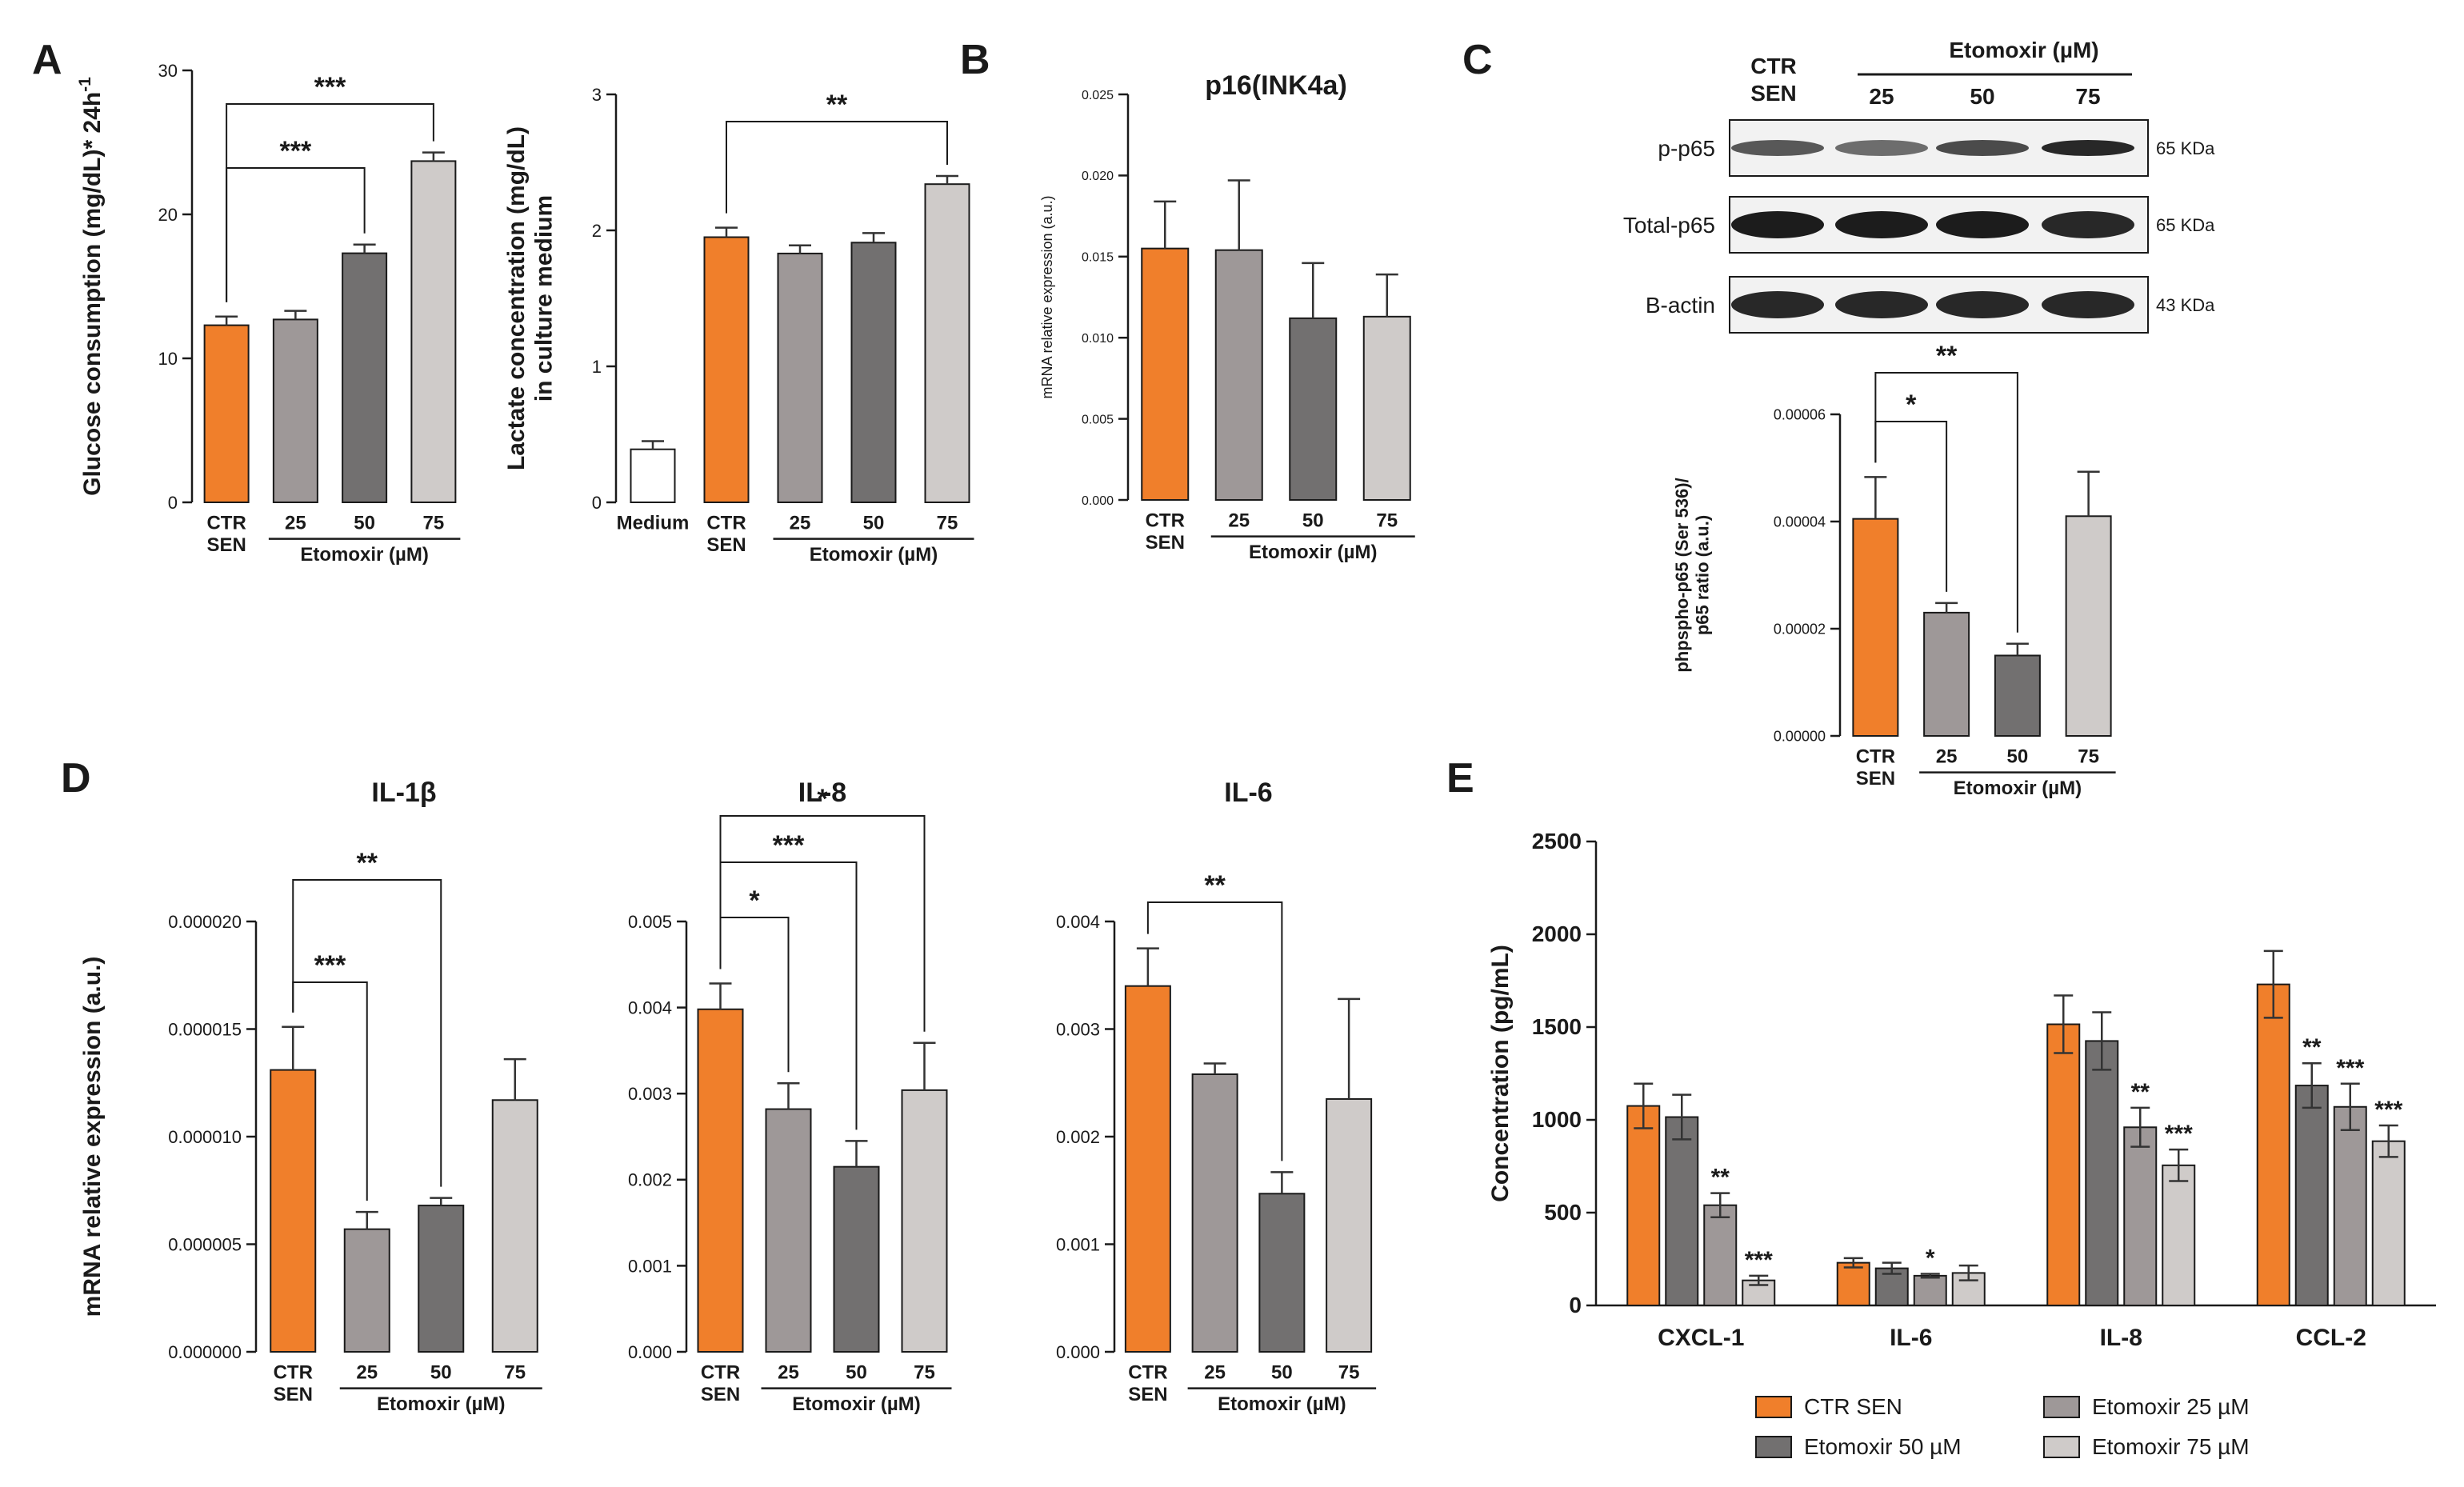  Describe the element at coordinates (650, 922) in the screenshot. I see `y-tick-label: 0.005` at that location.